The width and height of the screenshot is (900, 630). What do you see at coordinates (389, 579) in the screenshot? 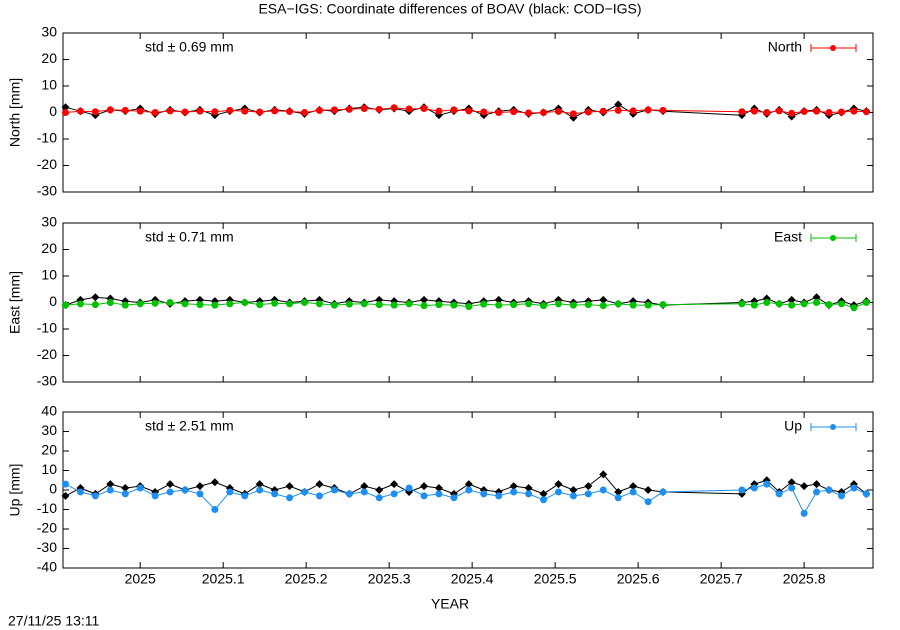
I see `x-tick-label: 2025.3` at bounding box center [389, 579].